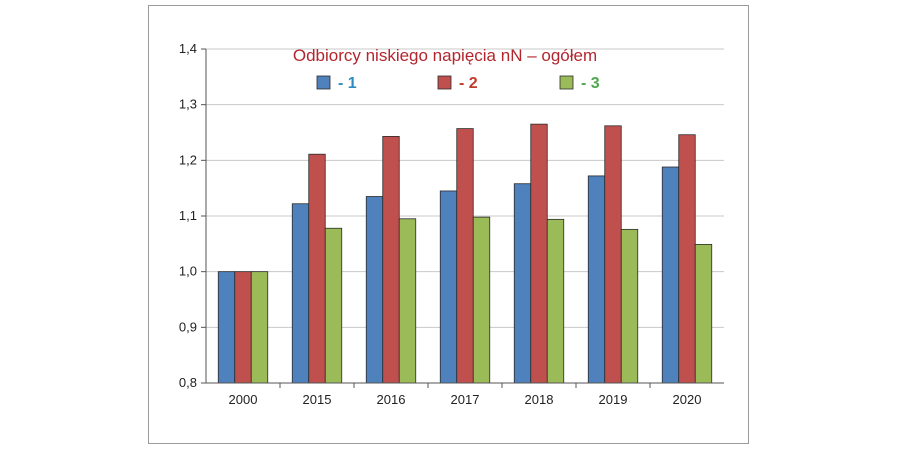  I want to click on x-tick-label: 2015, so click(317, 399).